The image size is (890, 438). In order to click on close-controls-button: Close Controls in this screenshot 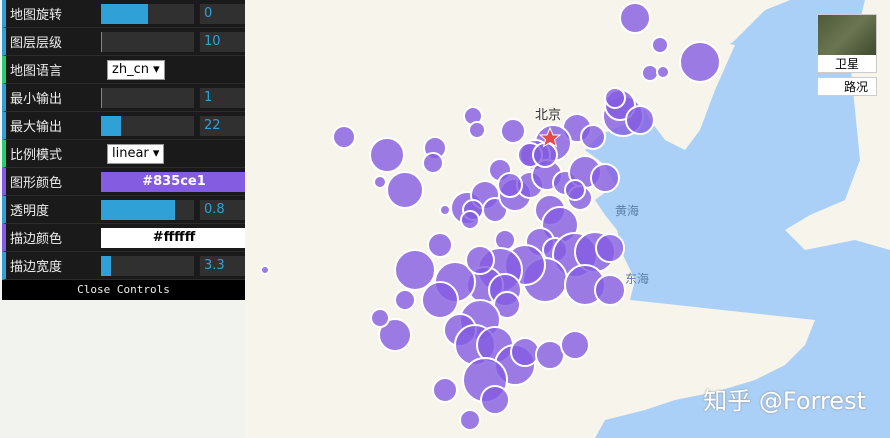, I will do `click(123, 290)`.